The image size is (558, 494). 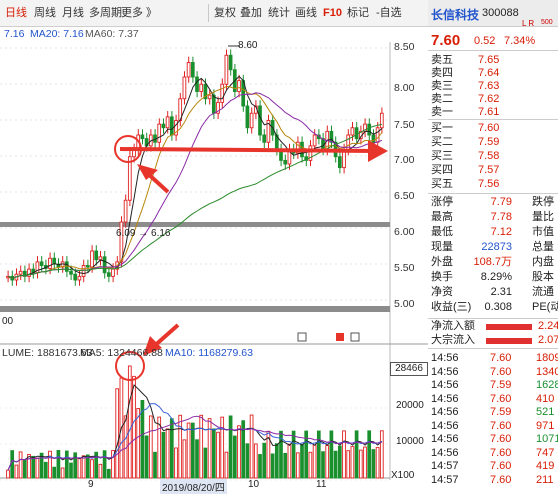 I want to click on volume-ma5: MA5: 1324466.88, so click(x=121, y=353).